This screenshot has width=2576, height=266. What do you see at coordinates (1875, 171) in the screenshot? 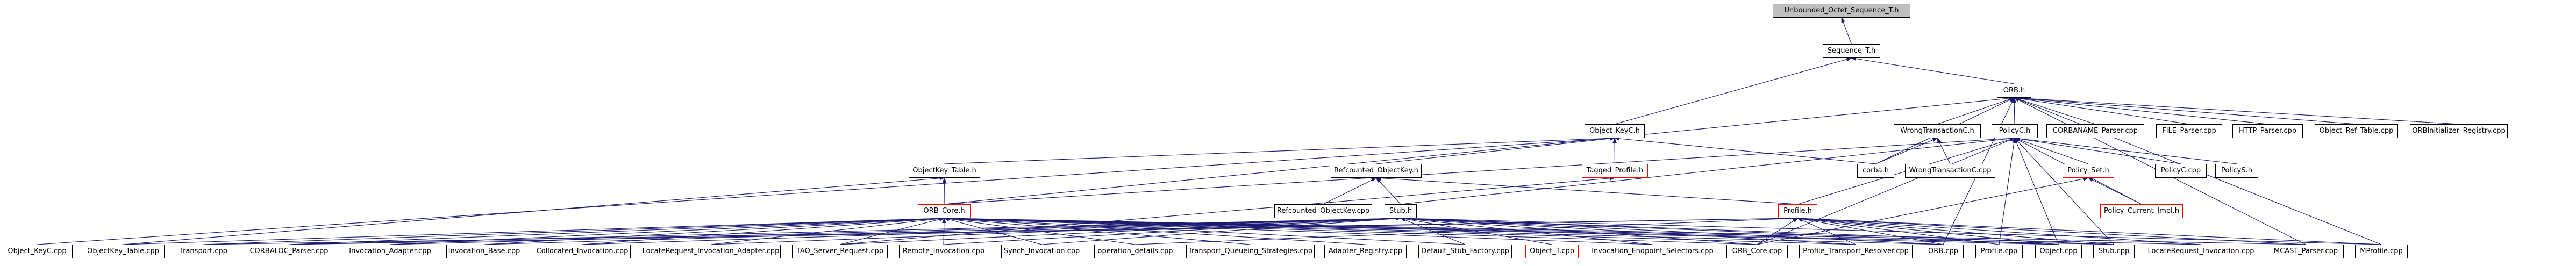
I see `graph-node-corba_h: corba.h` at bounding box center [1875, 171].